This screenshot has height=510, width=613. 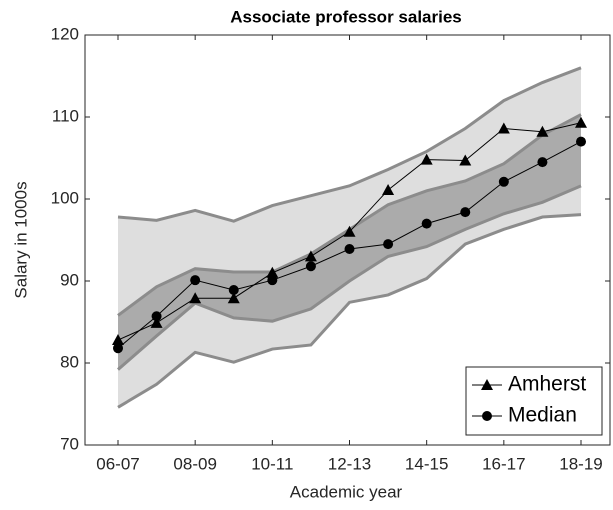 I want to click on x-tick-label: 14-15, so click(x=426, y=463).